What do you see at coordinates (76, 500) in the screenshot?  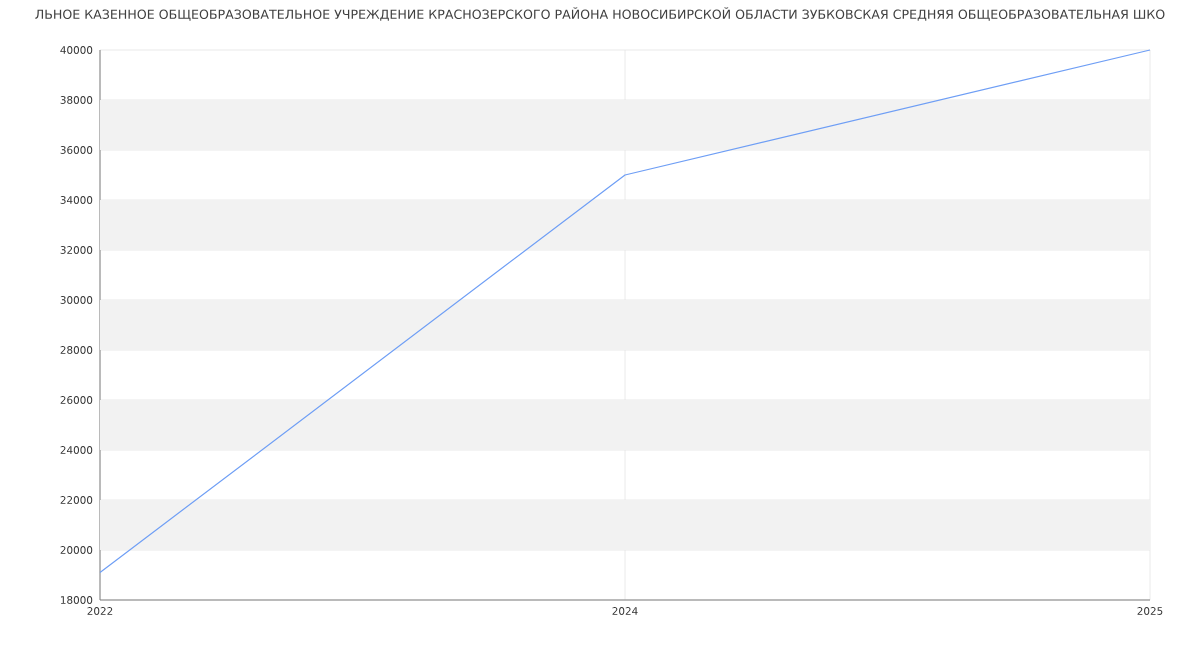 I see `y-tick-label: 22000` at bounding box center [76, 500].